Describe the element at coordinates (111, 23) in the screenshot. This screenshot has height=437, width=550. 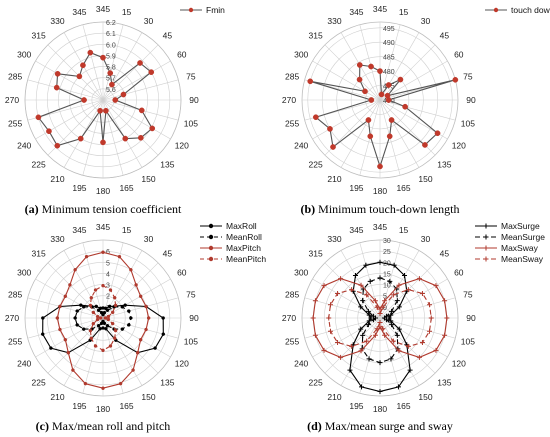
I see `r-tick-label: 6.2` at that location.